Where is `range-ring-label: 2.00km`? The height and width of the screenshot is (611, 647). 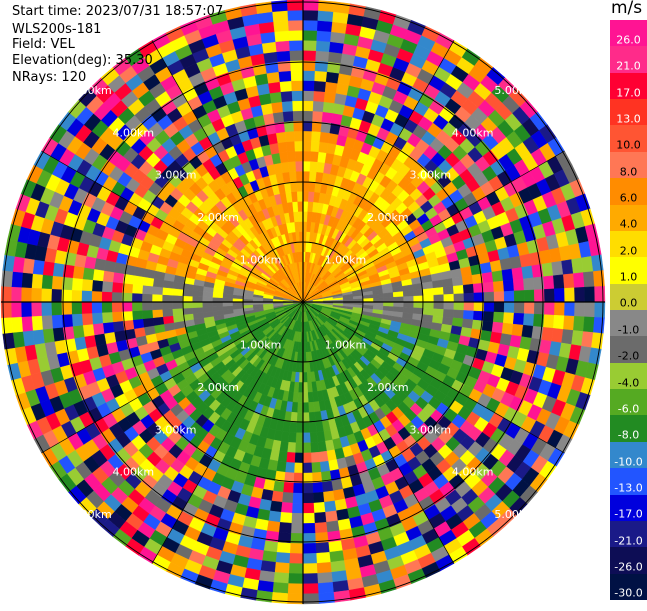
range-ring-label: 2.00km is located at coordinates (218, 387).